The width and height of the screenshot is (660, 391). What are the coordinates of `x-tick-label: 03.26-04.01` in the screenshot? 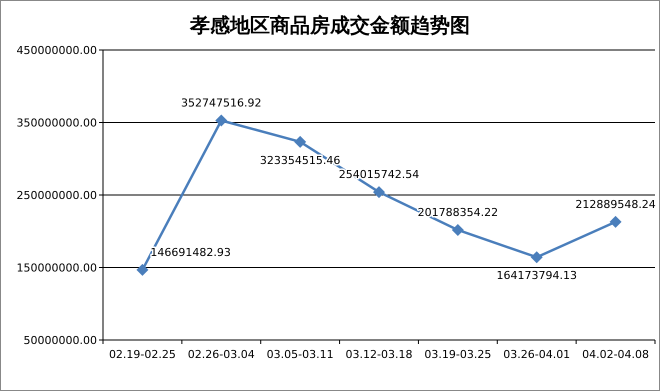 It's located at (536, 354).